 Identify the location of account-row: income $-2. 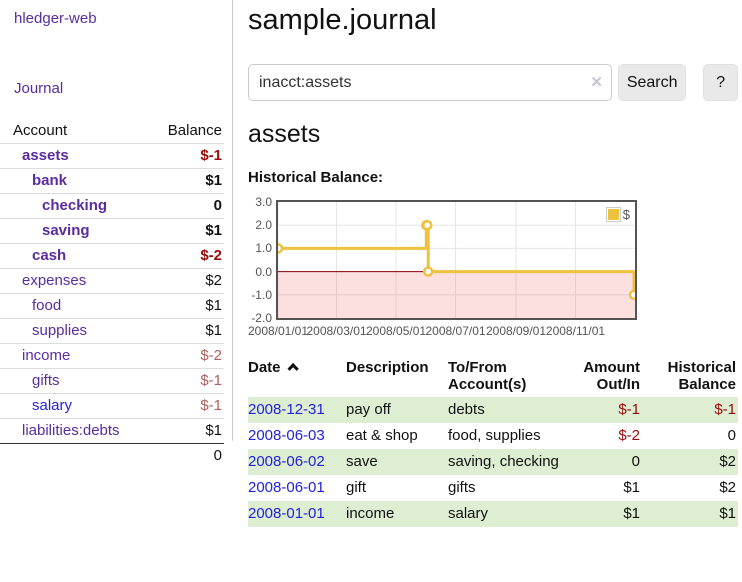
(112, 356).